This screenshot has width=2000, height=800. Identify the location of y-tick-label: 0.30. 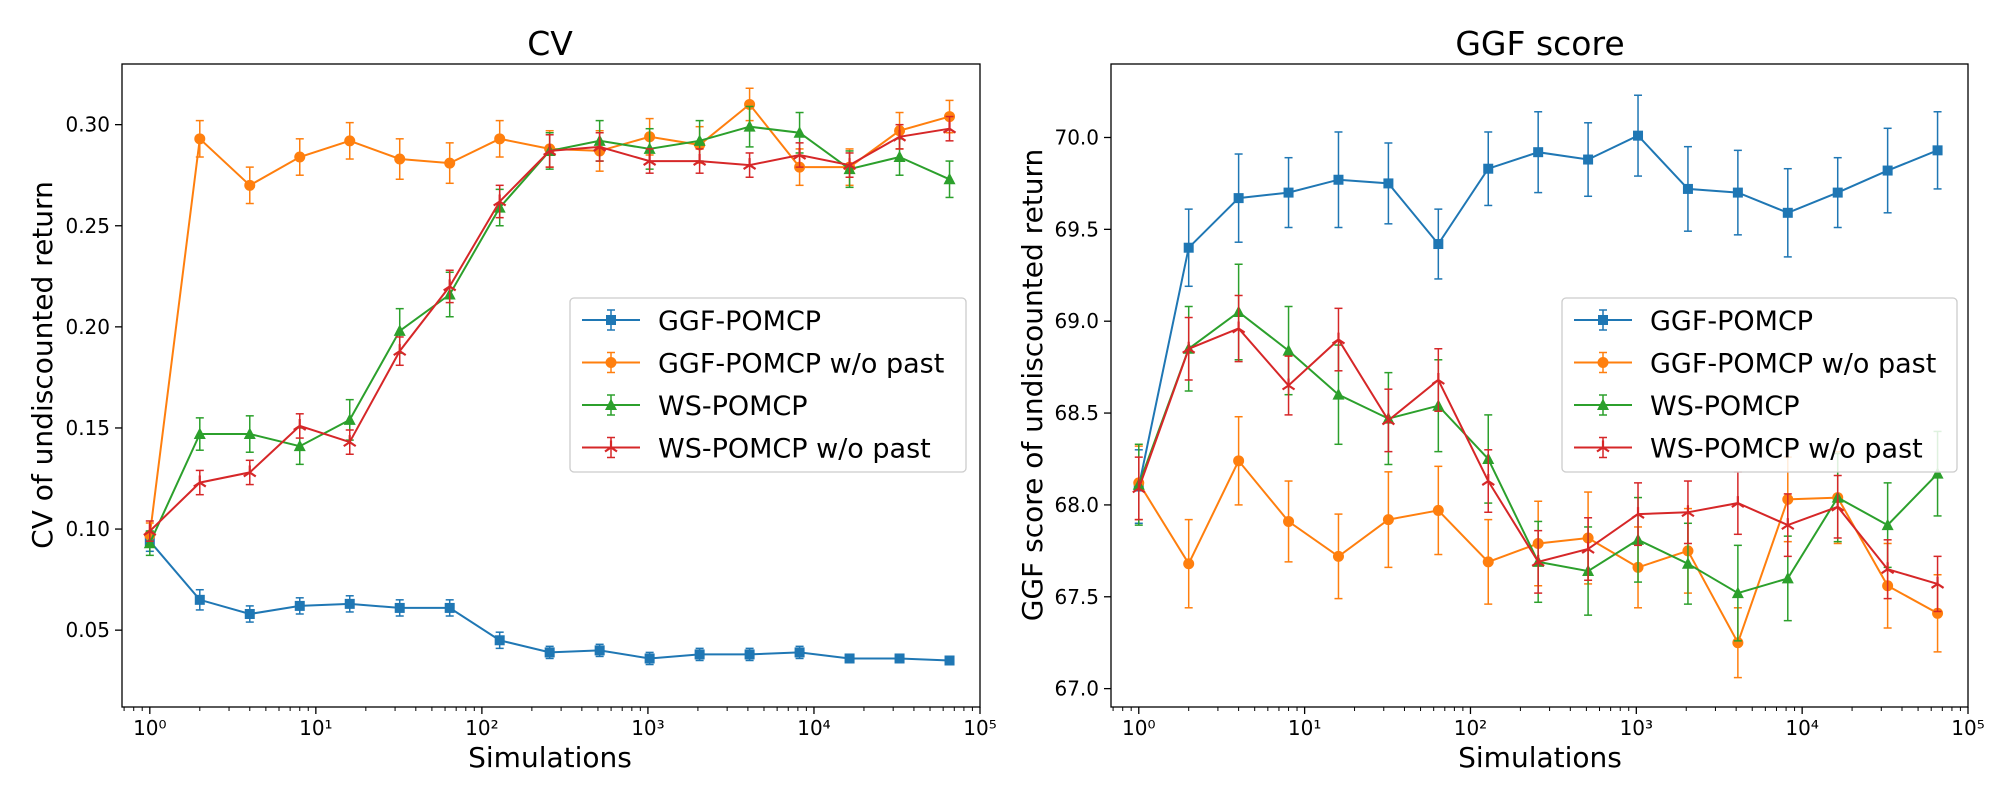
(87, 125).